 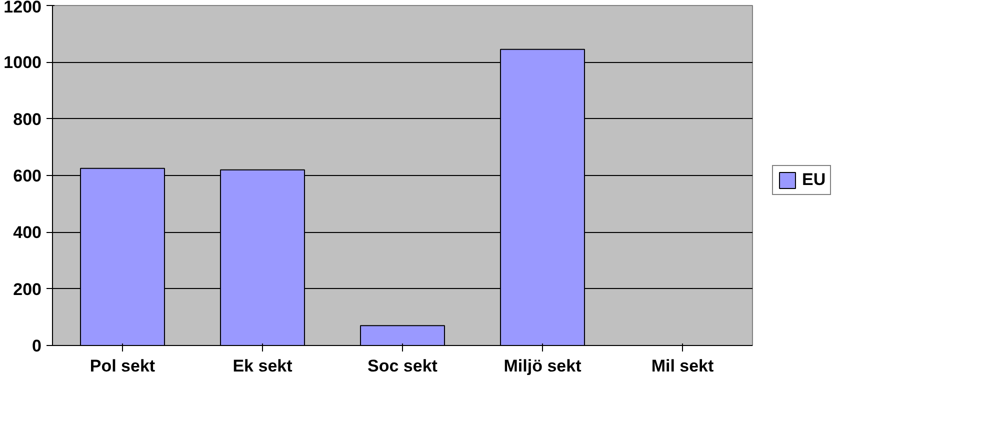 I want to click on y-tick-label: 800, so click(x=27, y=119).